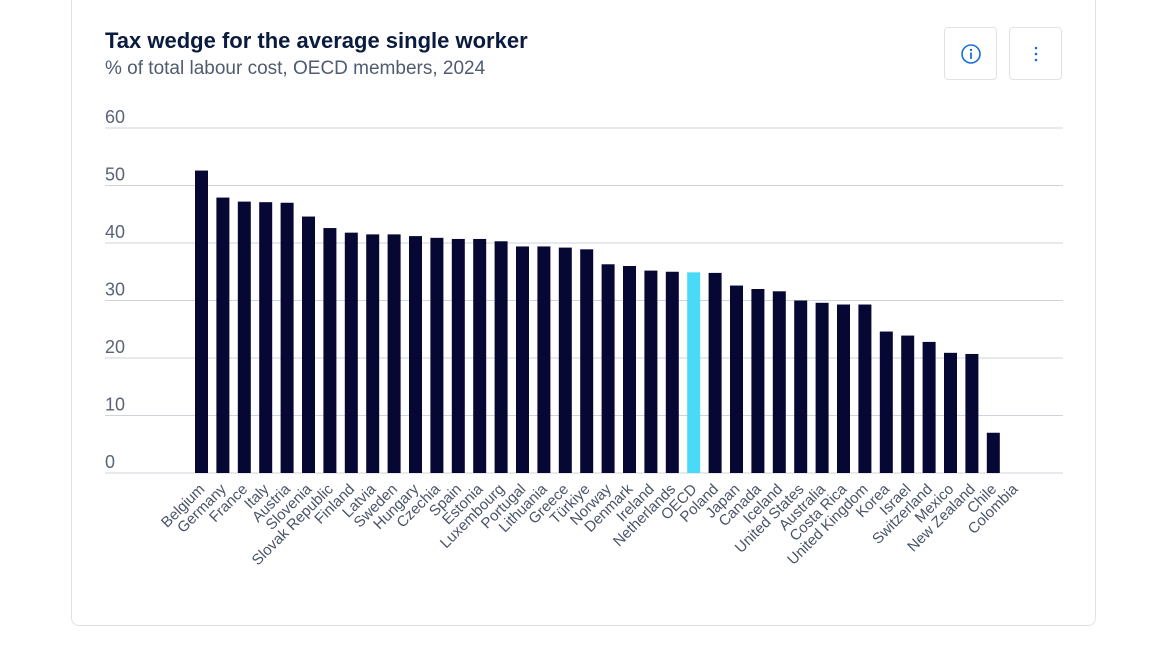  Describe the element at coordinates (801, 387) in the screenshot. I see `bar-united-states` at that location.